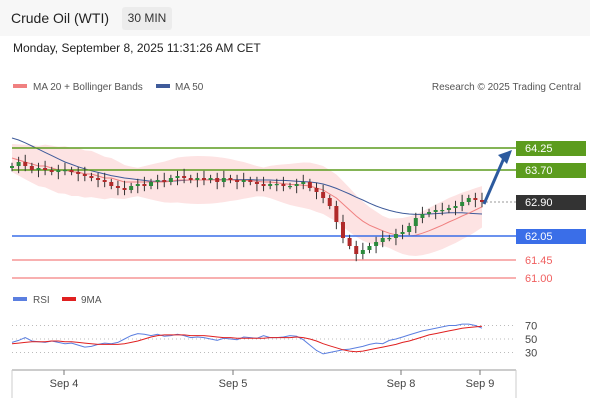  Describe the element at coordinates (20, 299) in the screenshot. I see `rsi-legend-swatch` at that location.